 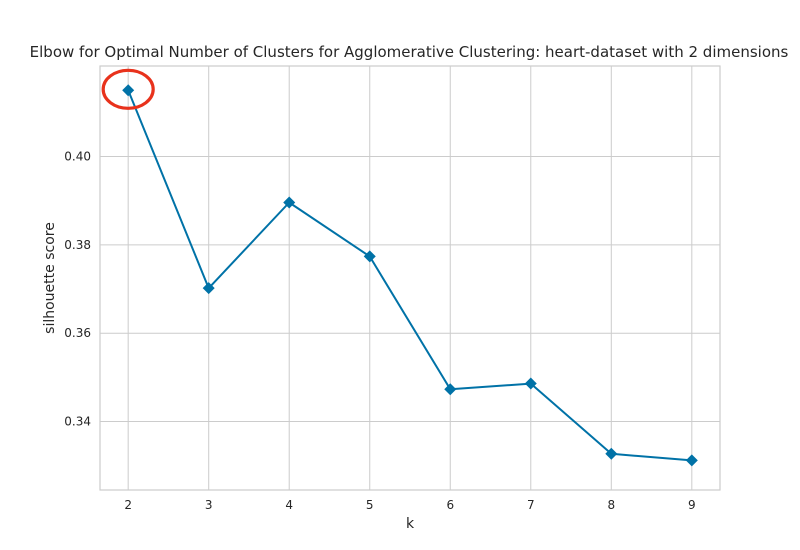 What do you see at coordinates (370, 505) in the screenshot?
I see `x-tick-label: 5` at bounding box center [370, 505].